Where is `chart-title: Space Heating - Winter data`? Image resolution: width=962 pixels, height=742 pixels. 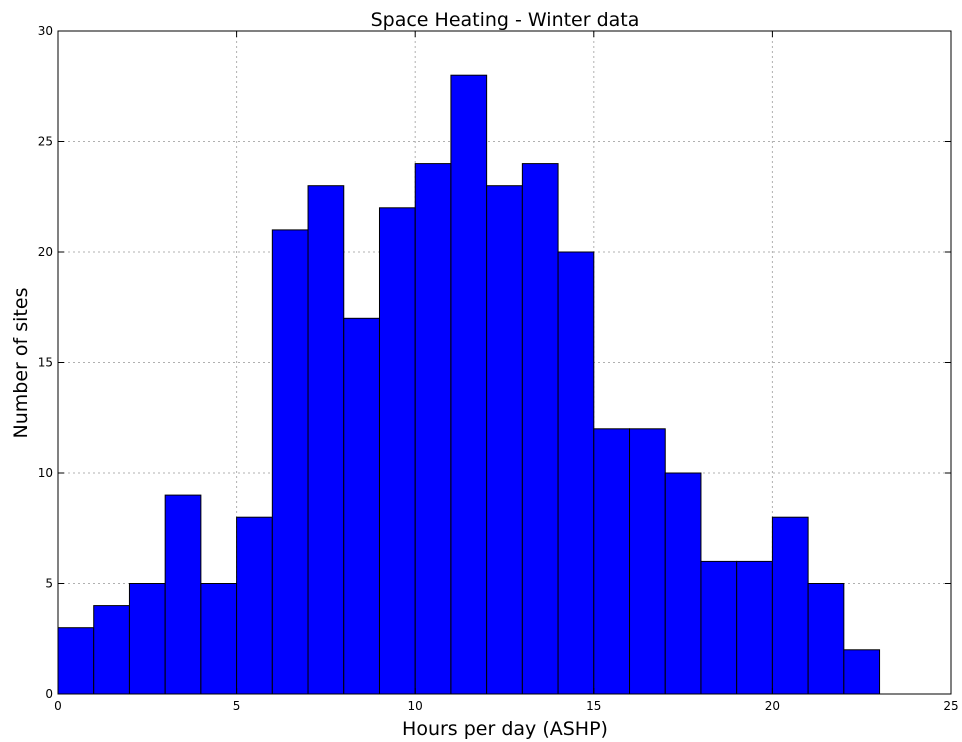 chart-title: Space Heating - Winter data is located at coordinates (505, 20).